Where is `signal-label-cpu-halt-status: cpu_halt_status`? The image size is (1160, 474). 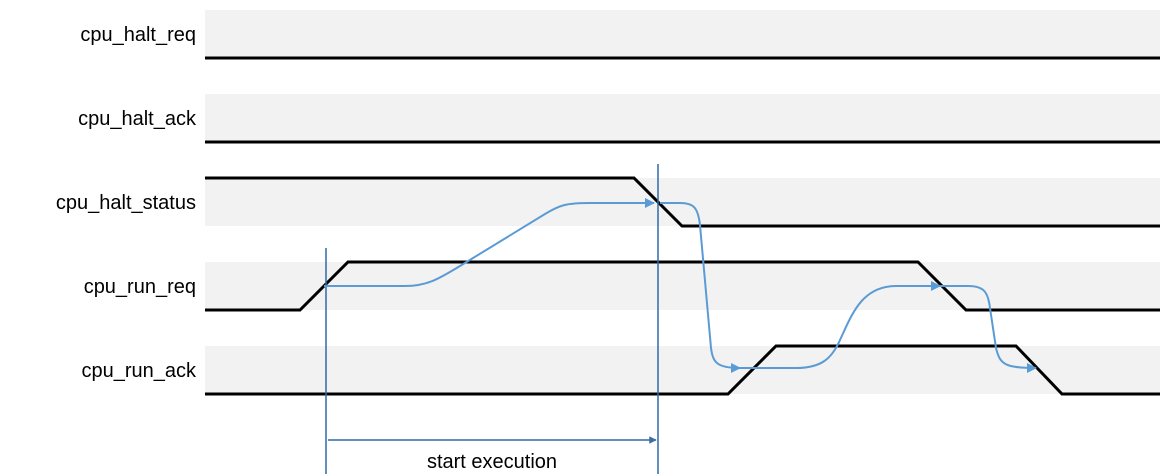
signal-label-cpu-halt-status: cpu_halt_status is located at coordinates (126, 203).